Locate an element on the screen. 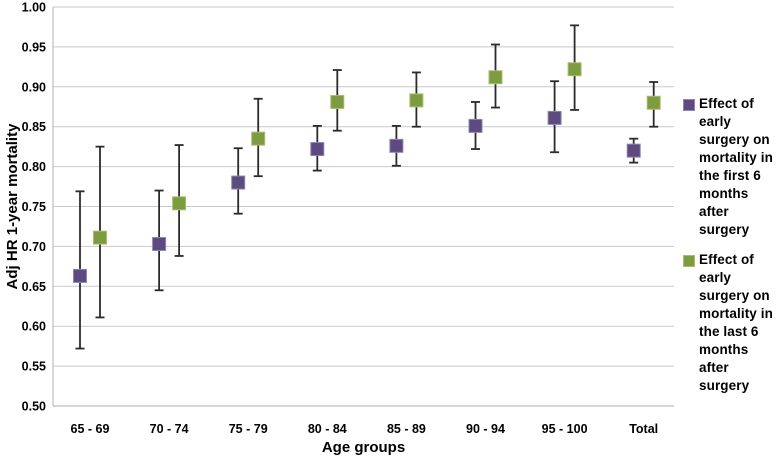  marker-last-6-months-total is located at coordinates (653, 102).